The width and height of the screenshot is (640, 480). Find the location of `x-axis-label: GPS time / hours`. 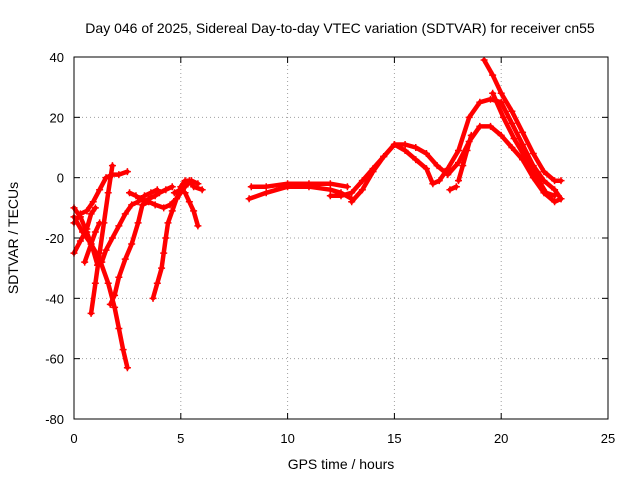

x-axis-label: GPS time / hours is located at coordinates (341, 464).